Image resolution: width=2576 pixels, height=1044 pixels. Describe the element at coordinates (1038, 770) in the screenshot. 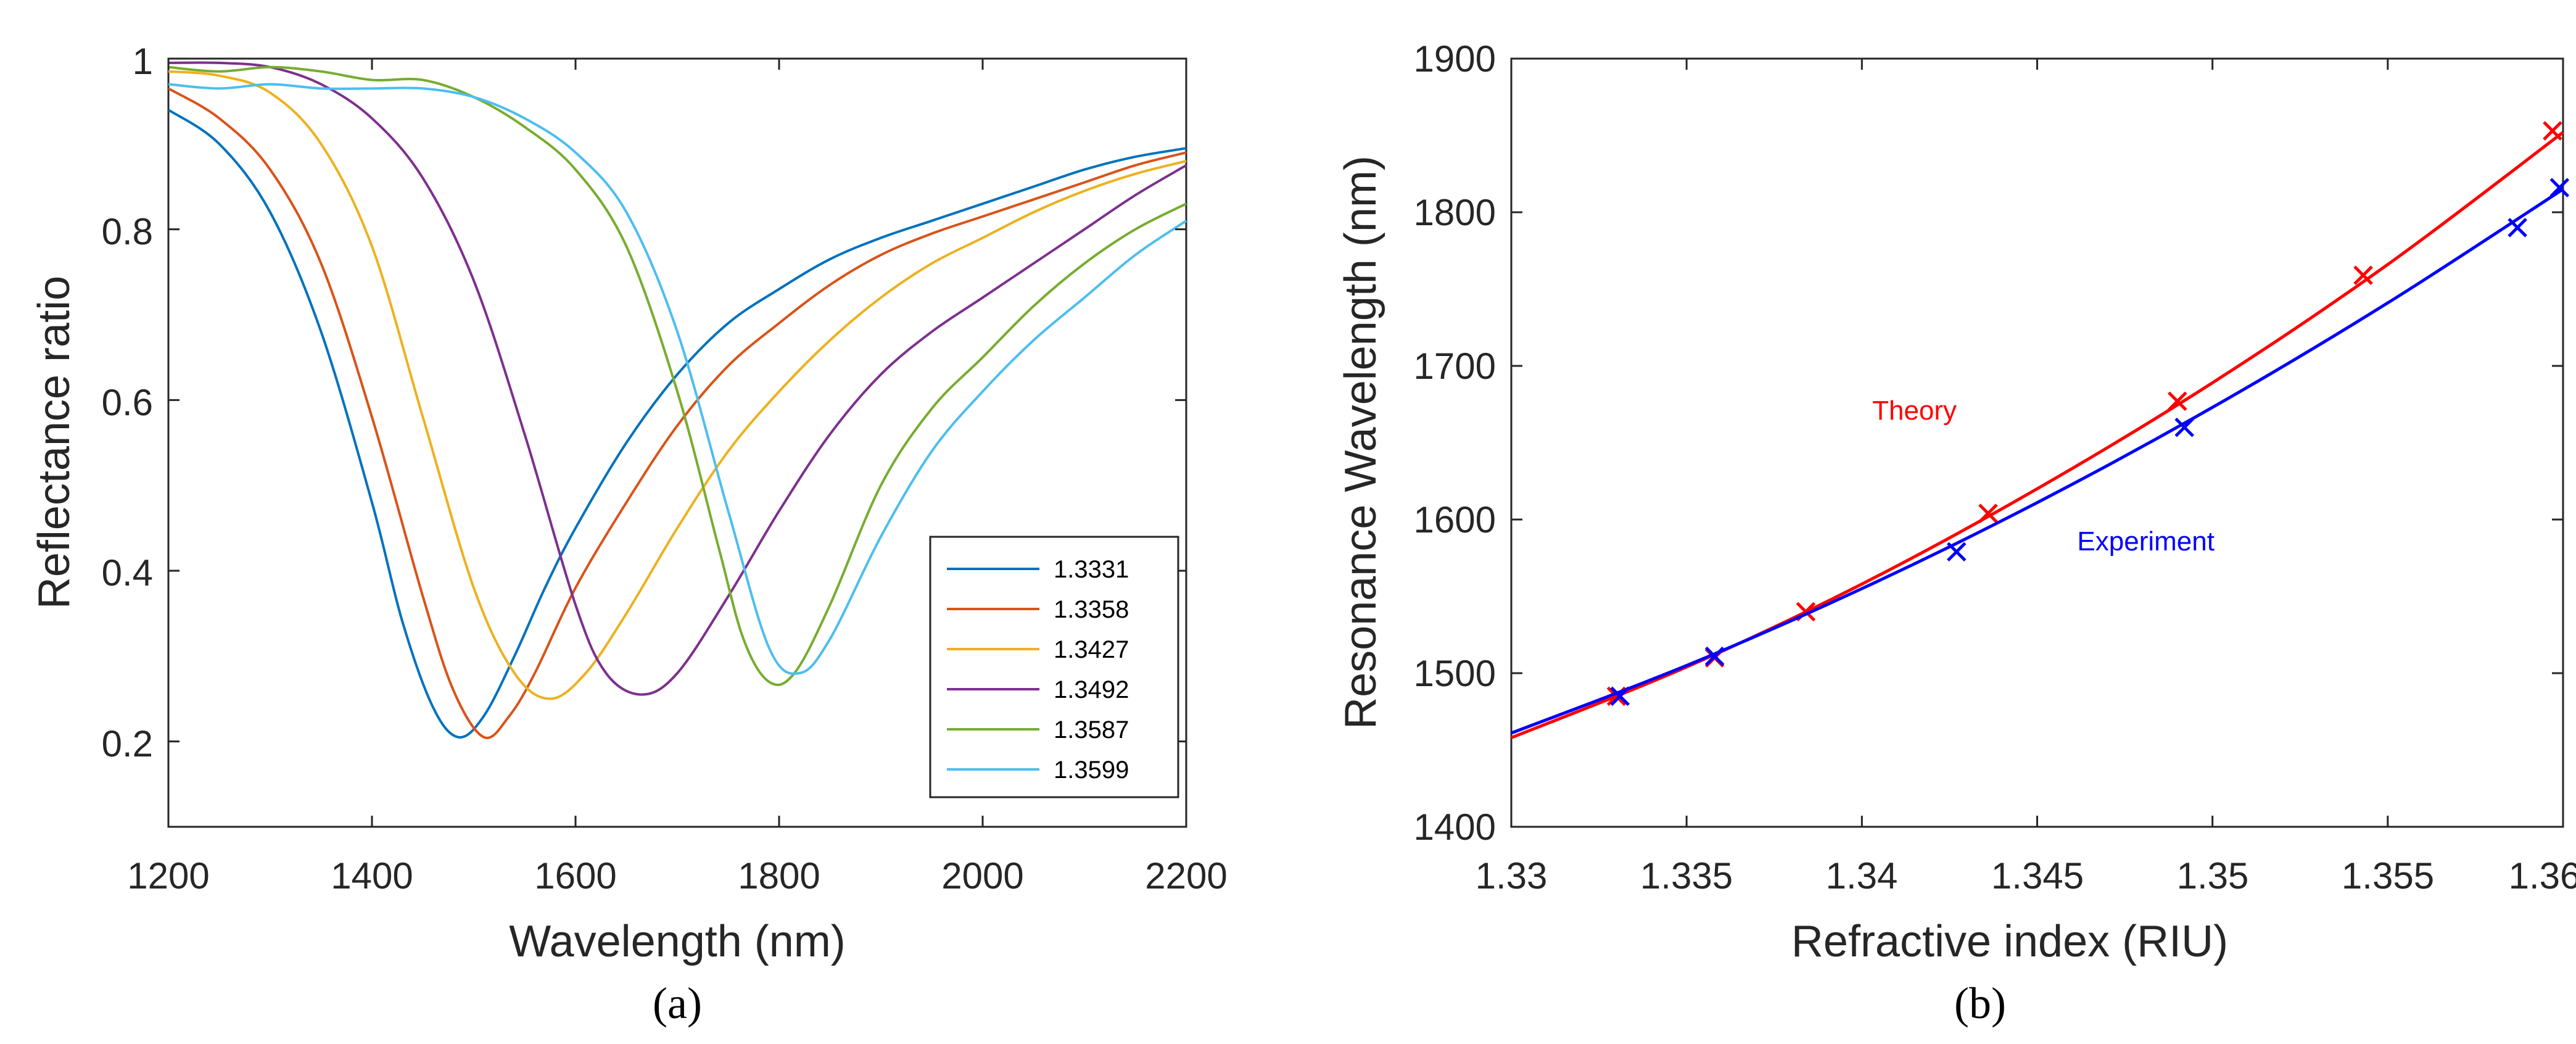

I see `a-legend-entry: 1.3599` at that location.